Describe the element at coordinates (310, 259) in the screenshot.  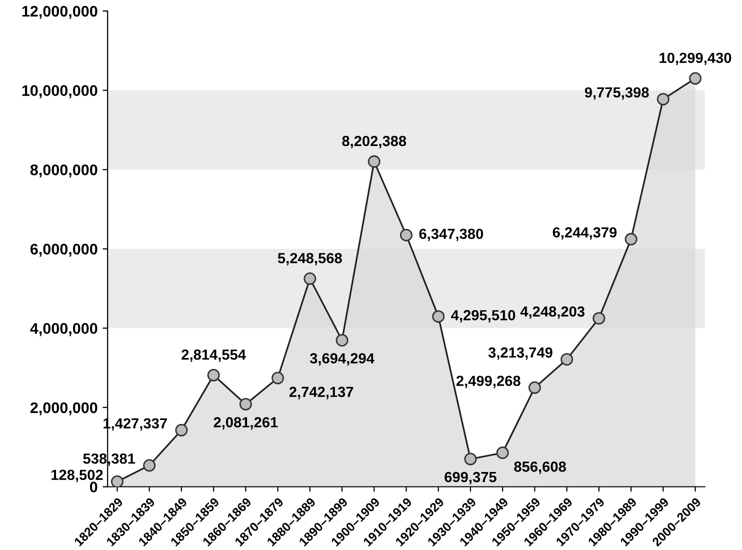
I see `data-label: 5,248,568` at that location.